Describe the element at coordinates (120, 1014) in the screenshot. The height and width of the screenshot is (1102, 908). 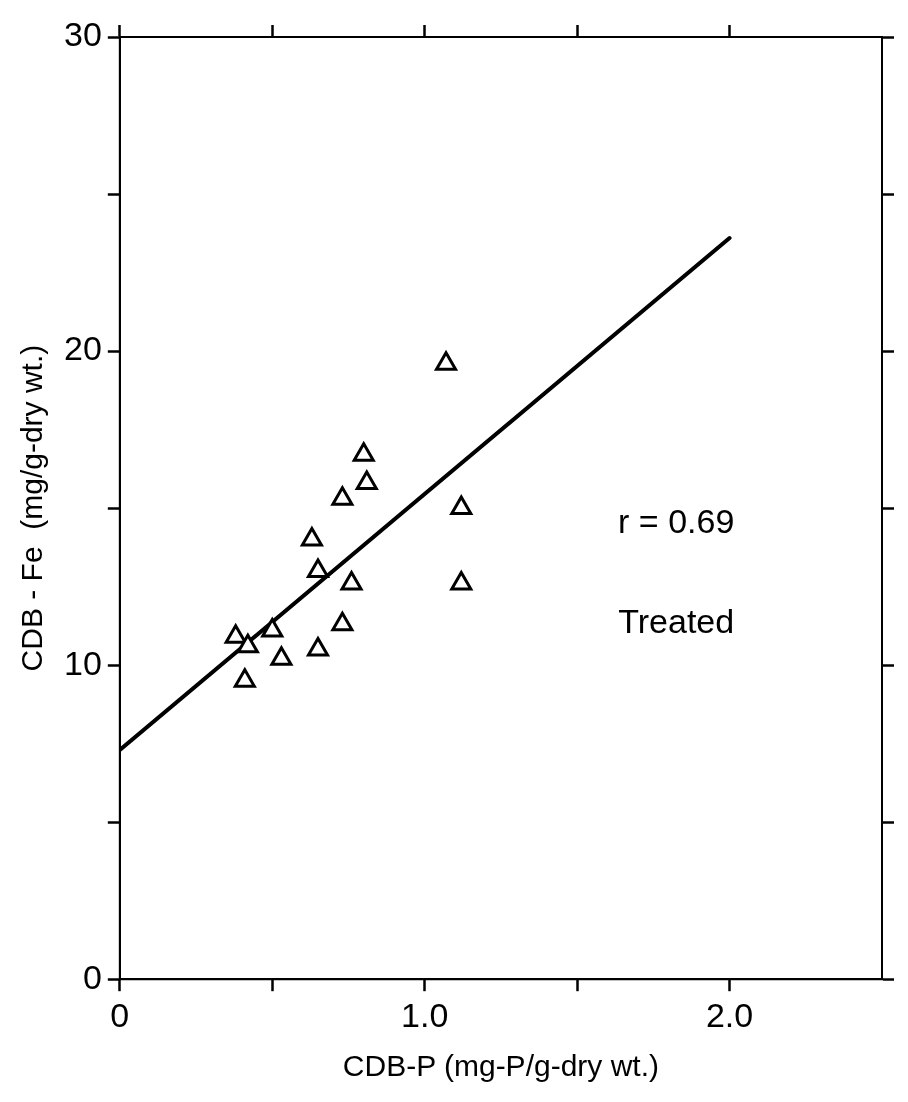
I see `x-tick-label: 0` at that location.